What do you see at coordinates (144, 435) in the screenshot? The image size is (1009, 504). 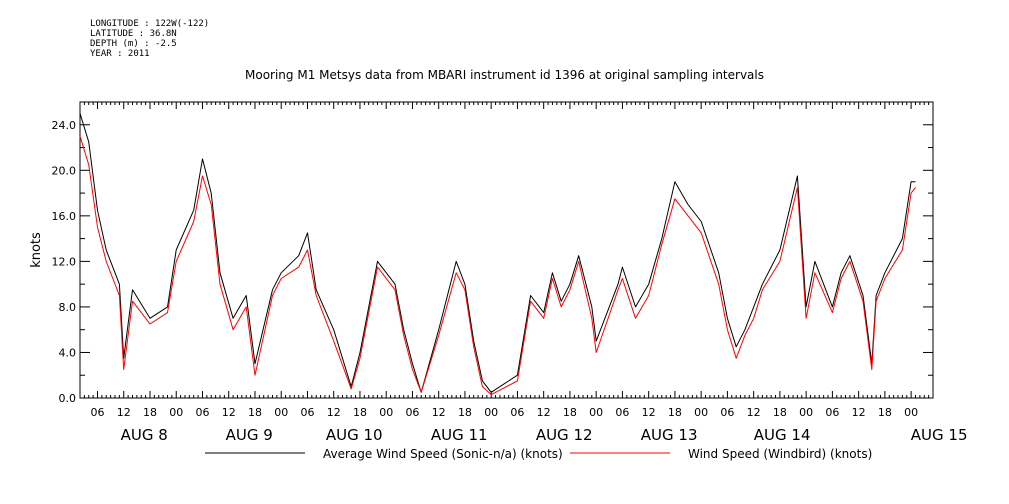 I see `day-label: AUG 8` at bounding box center [144, 435].